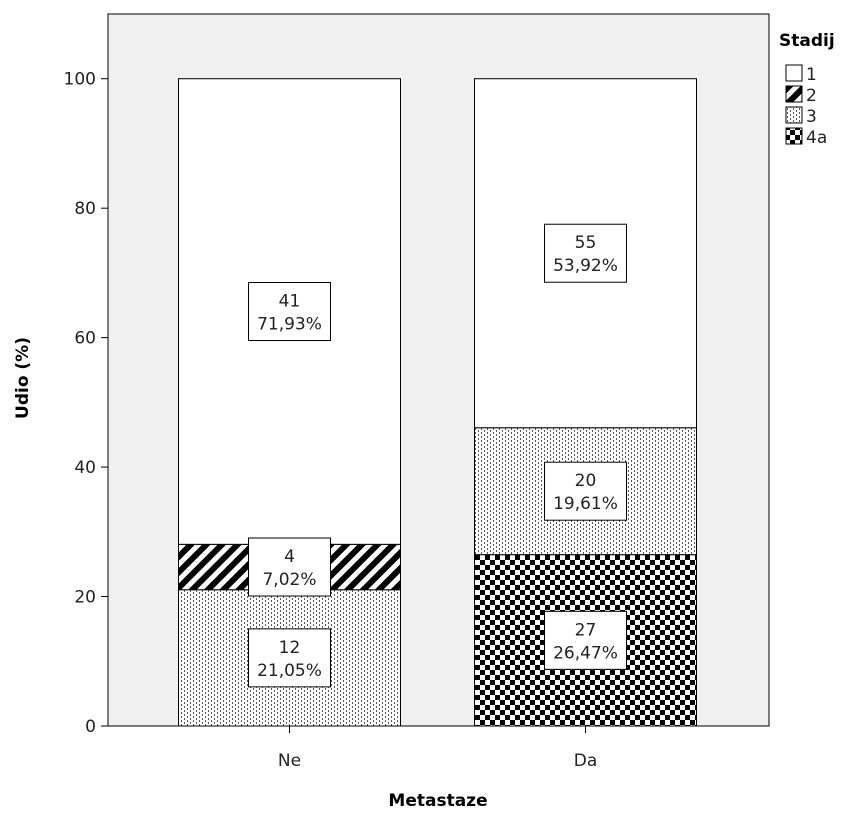  Describe the element at coordinates (289, 580) in the screenshot. I see `data-label-pct-Ne-2: 7,02%` at that location.